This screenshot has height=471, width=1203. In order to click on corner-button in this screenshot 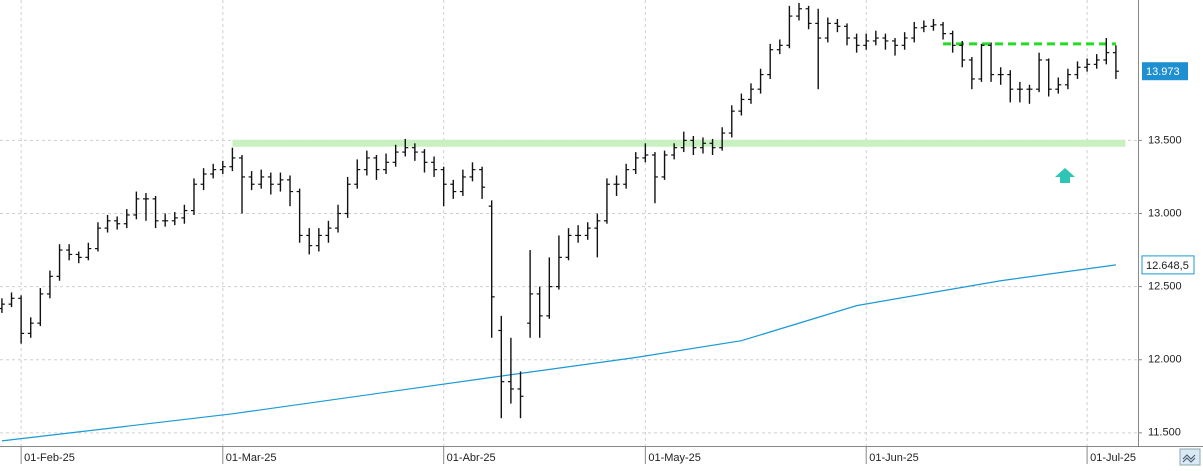, I will do `click(1190, 457)`.